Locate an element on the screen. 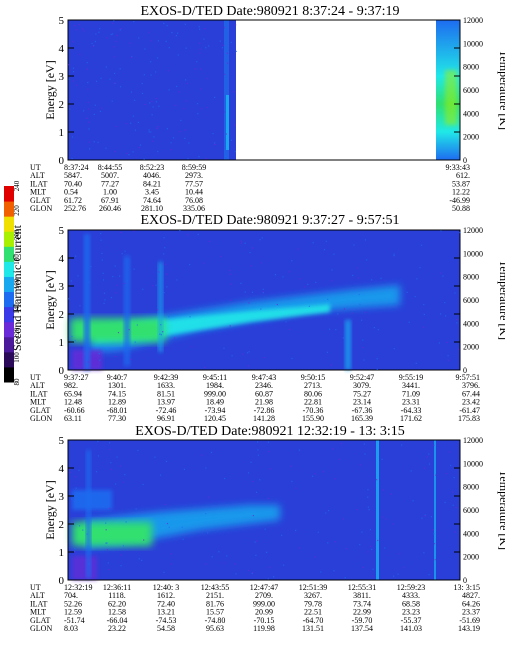 This screenshot has height=649, width=505. colorbar-tick-label: 240 is located at coordinates (17, 185).